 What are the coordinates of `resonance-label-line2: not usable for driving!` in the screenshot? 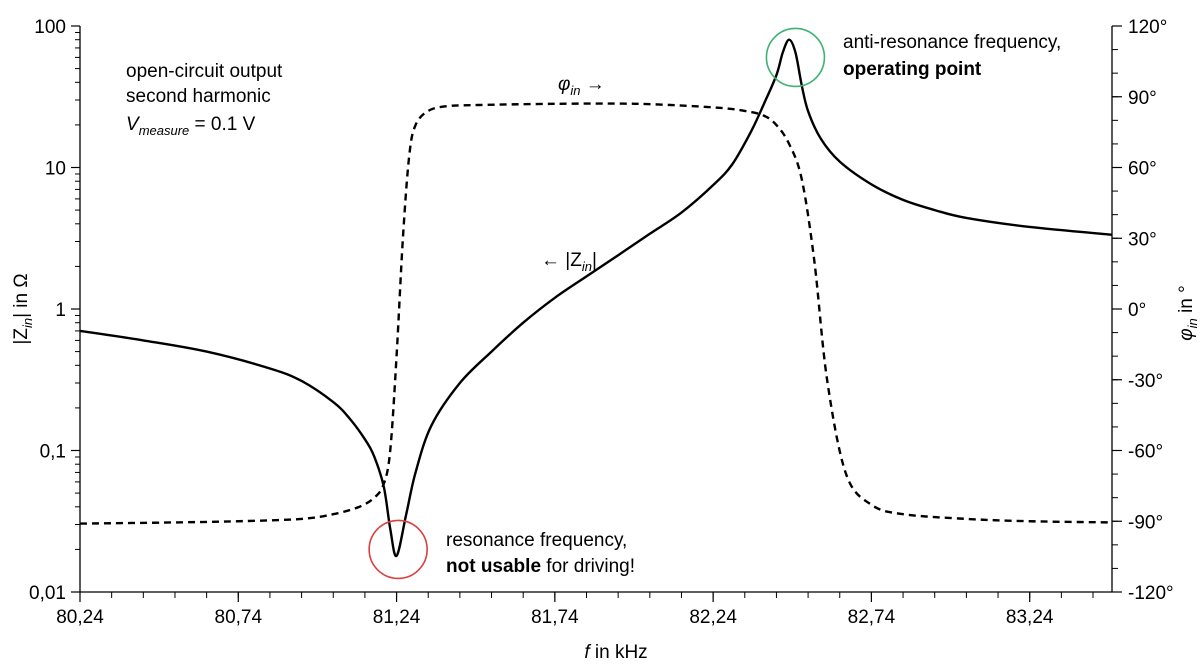 It's located at (540, 566).